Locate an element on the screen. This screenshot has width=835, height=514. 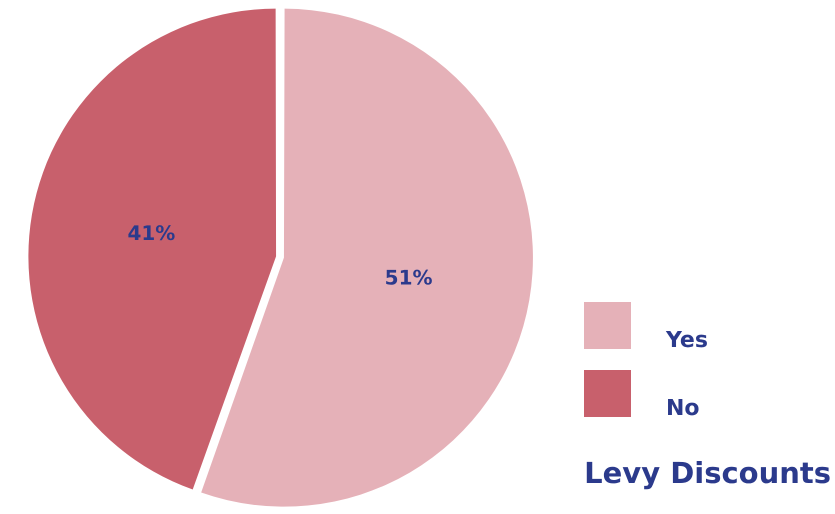
text: Levy Discounts is located at coordinates (707, 473).